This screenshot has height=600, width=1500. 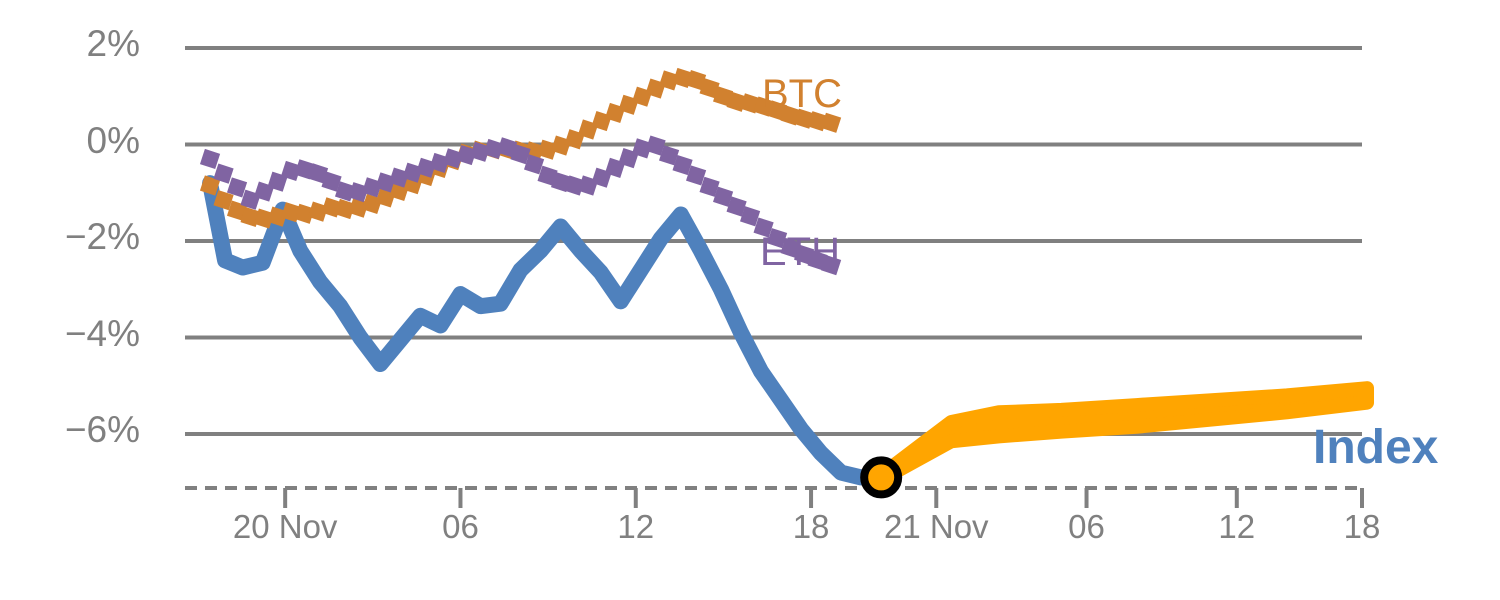 I want to click on x-tick-label-4: 21 Nov, so click(x=936, y=526).